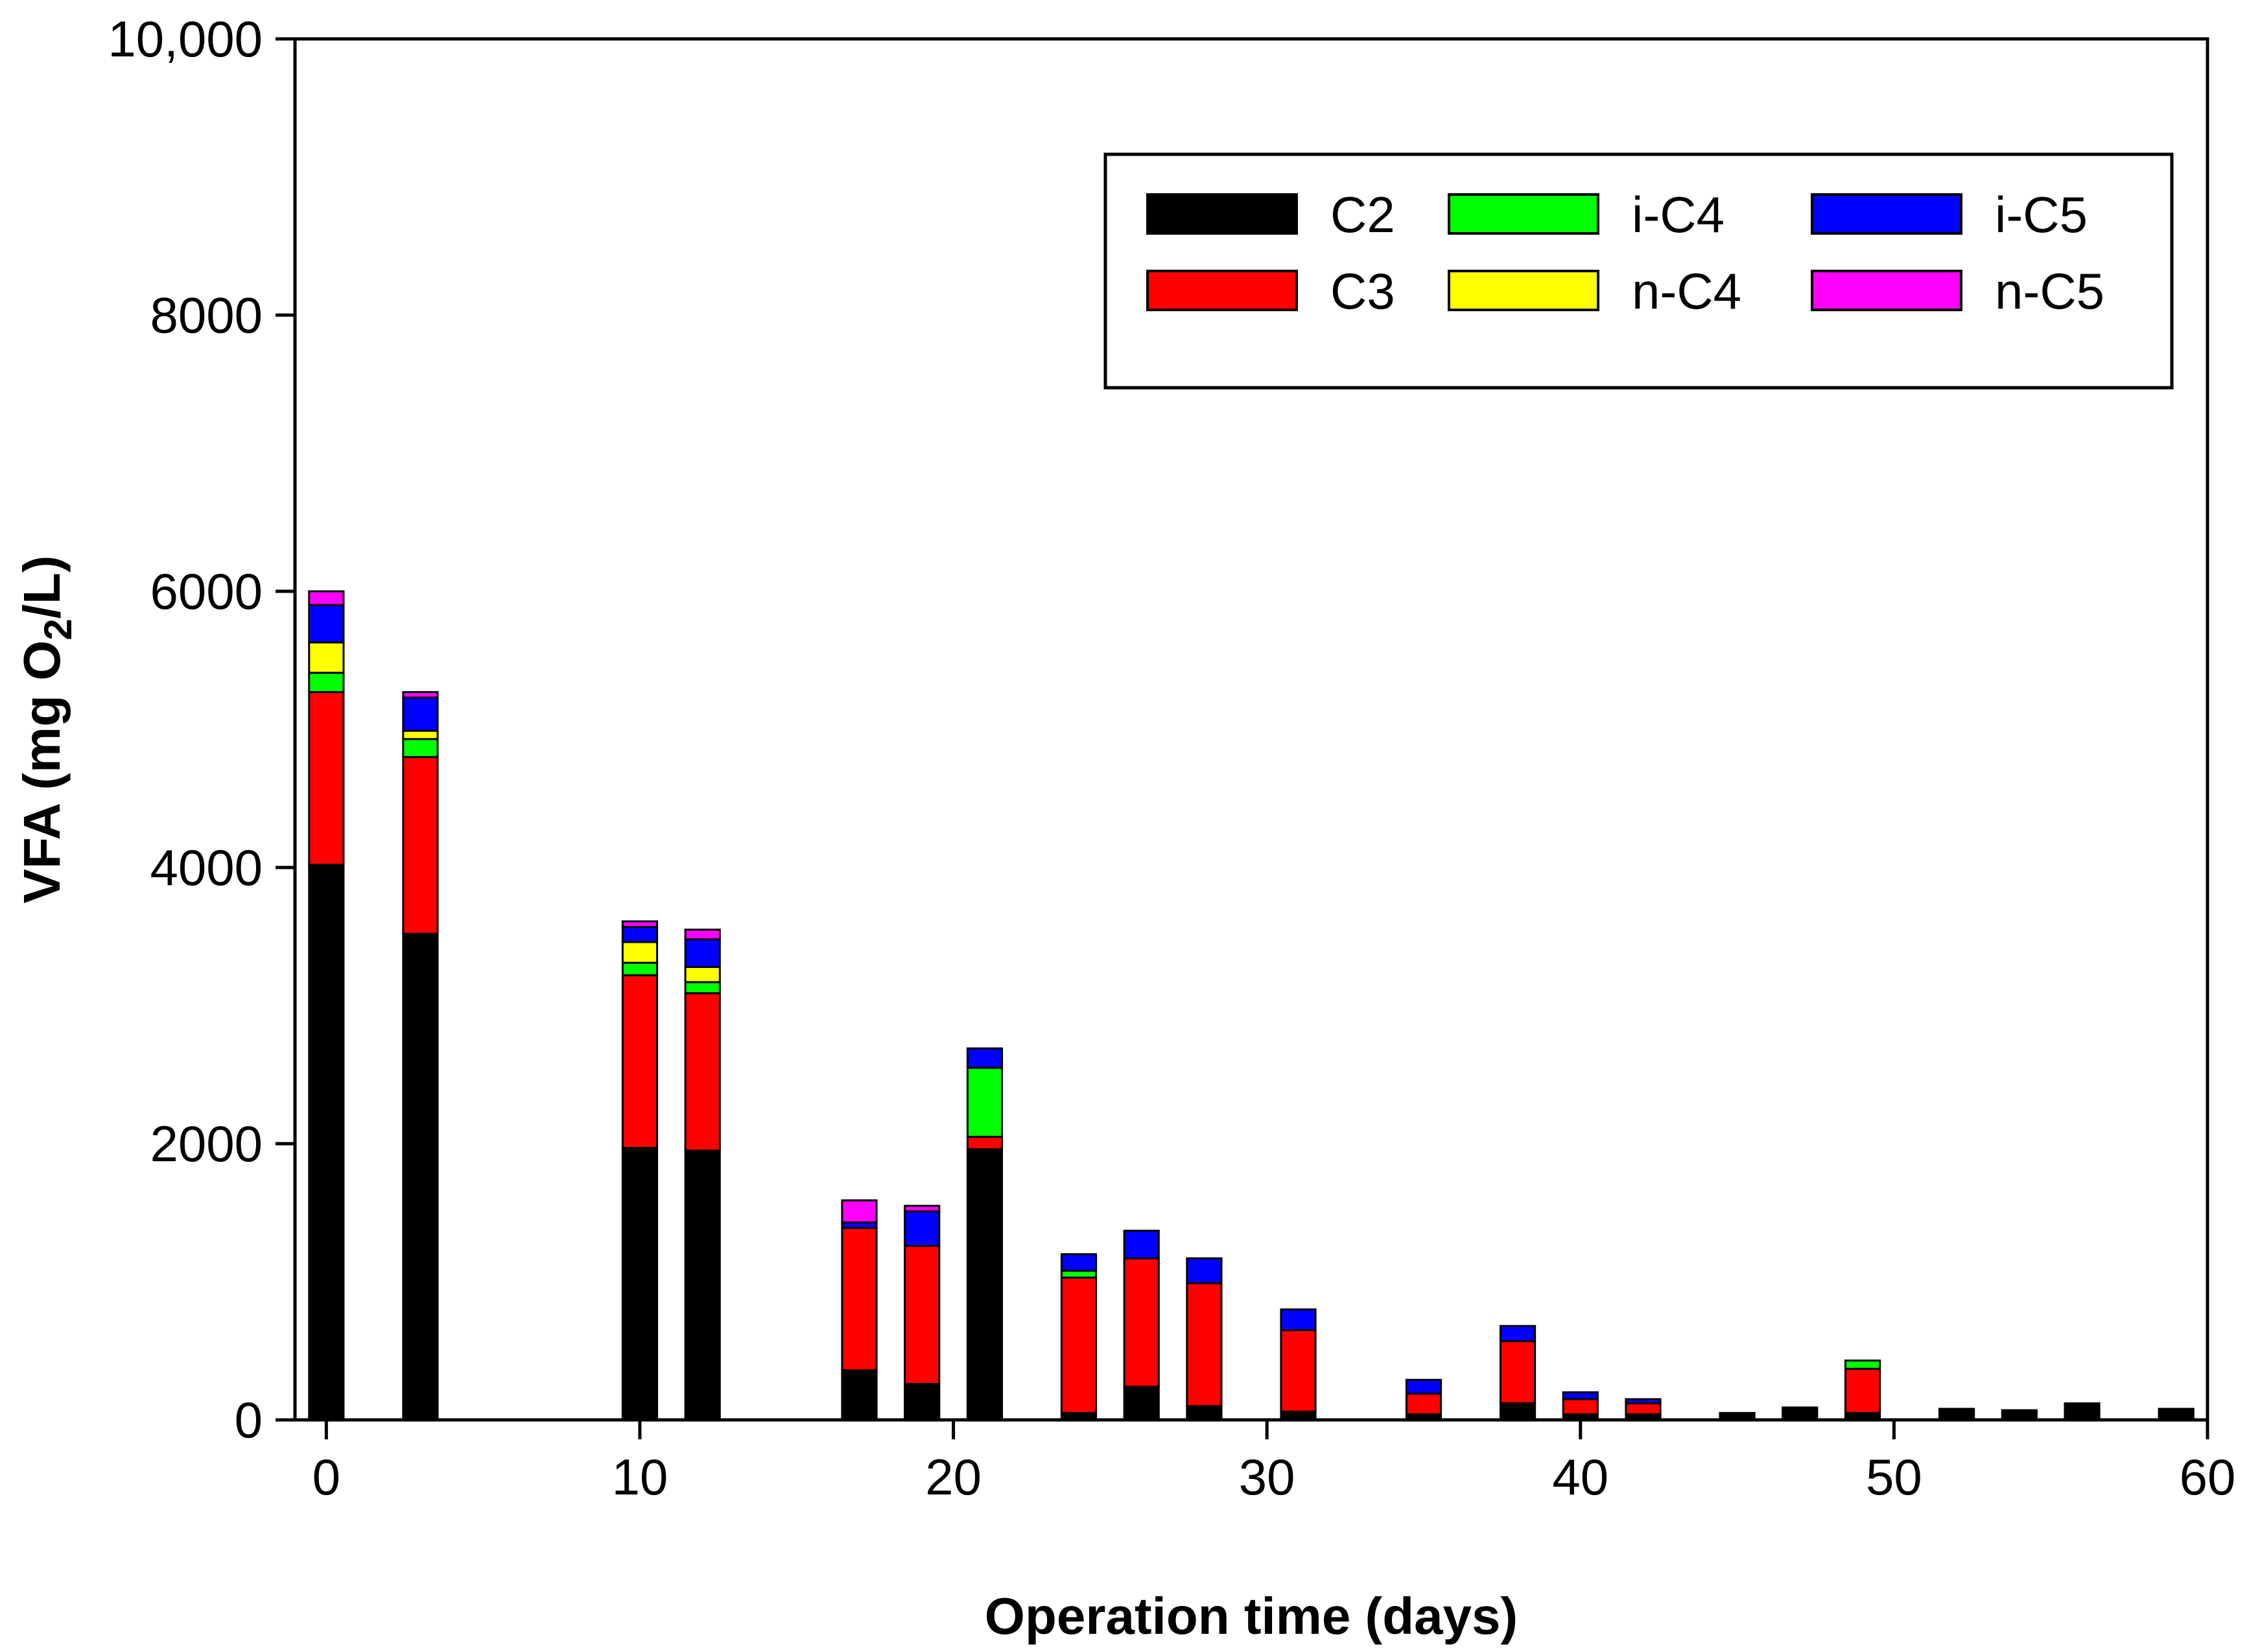 The width and height of the screenshot is (2249, 1652). Describe the element at coordinates (1267, 1477) in the screenshot. I see `x-tick-label: 30` at that location.